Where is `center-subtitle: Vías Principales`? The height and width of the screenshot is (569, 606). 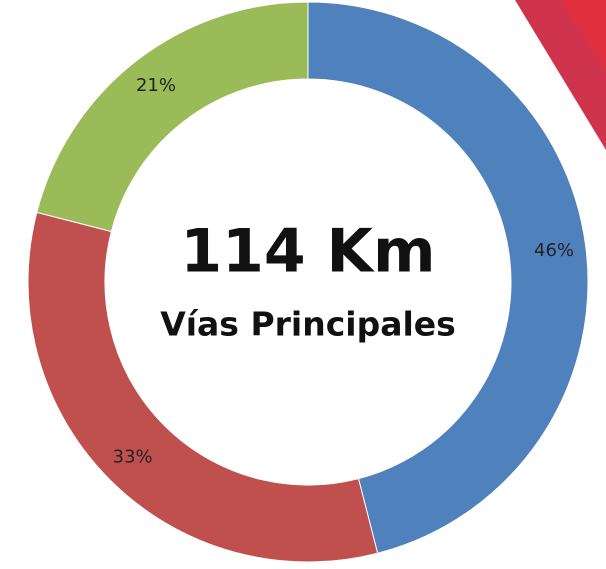 center-subtitle: Vías Principales is located at coordinates (308, 324).